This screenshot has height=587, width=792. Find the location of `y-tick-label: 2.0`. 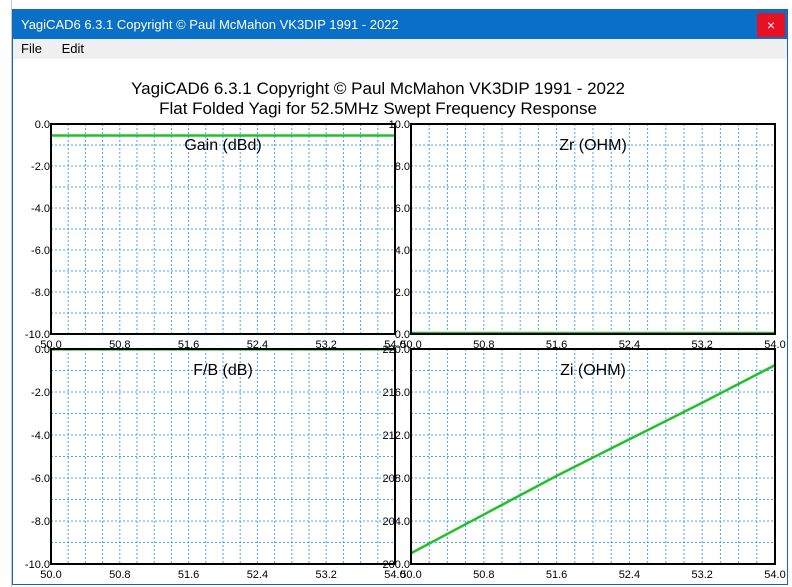

y-tick-label: 2.0 is located at coordinates (402, 293).